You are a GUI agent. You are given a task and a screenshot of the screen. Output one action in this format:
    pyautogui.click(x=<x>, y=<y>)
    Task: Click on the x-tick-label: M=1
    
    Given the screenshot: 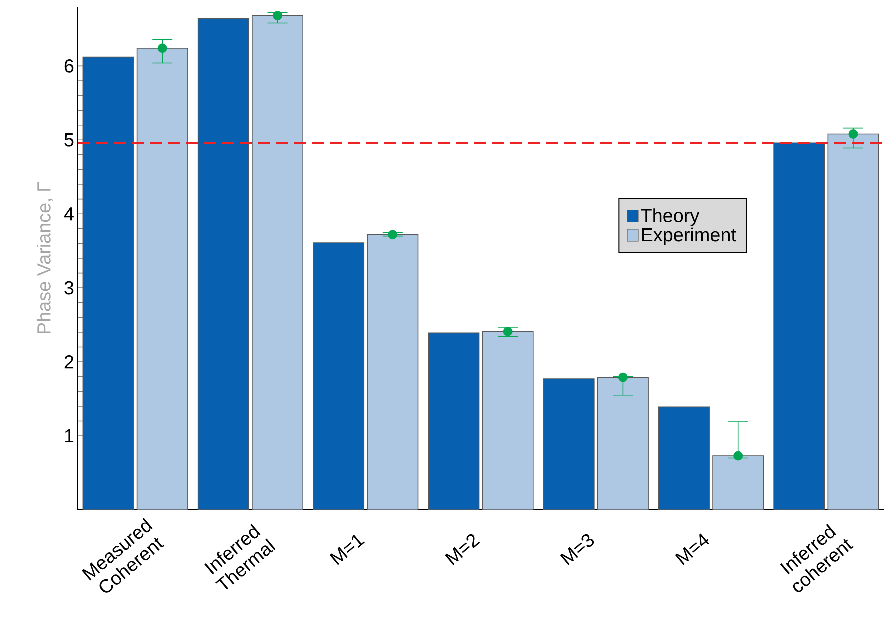 What is the action you would take?
    pyautogui.click(x=347, y=550)
    